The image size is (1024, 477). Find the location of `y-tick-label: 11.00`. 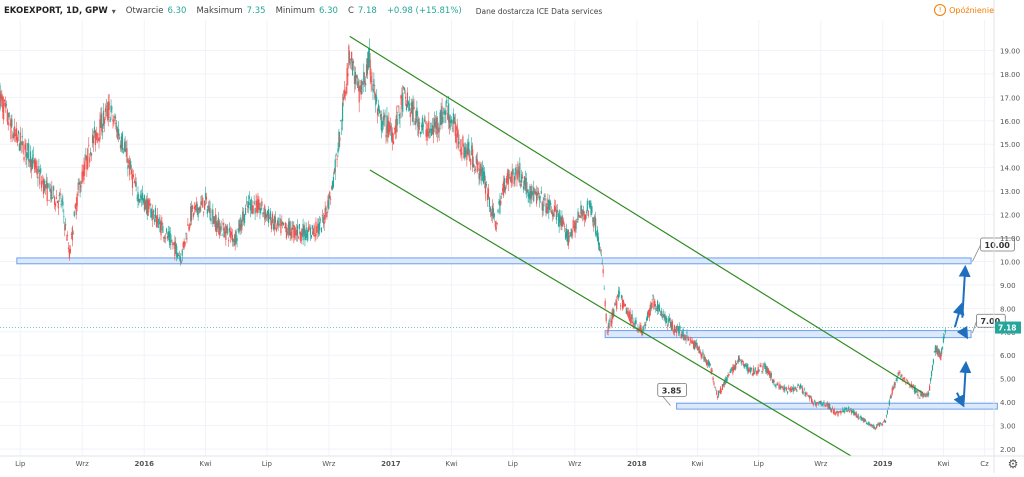

y-tick-label: 11.00 is located at coordinates (1010, 239).